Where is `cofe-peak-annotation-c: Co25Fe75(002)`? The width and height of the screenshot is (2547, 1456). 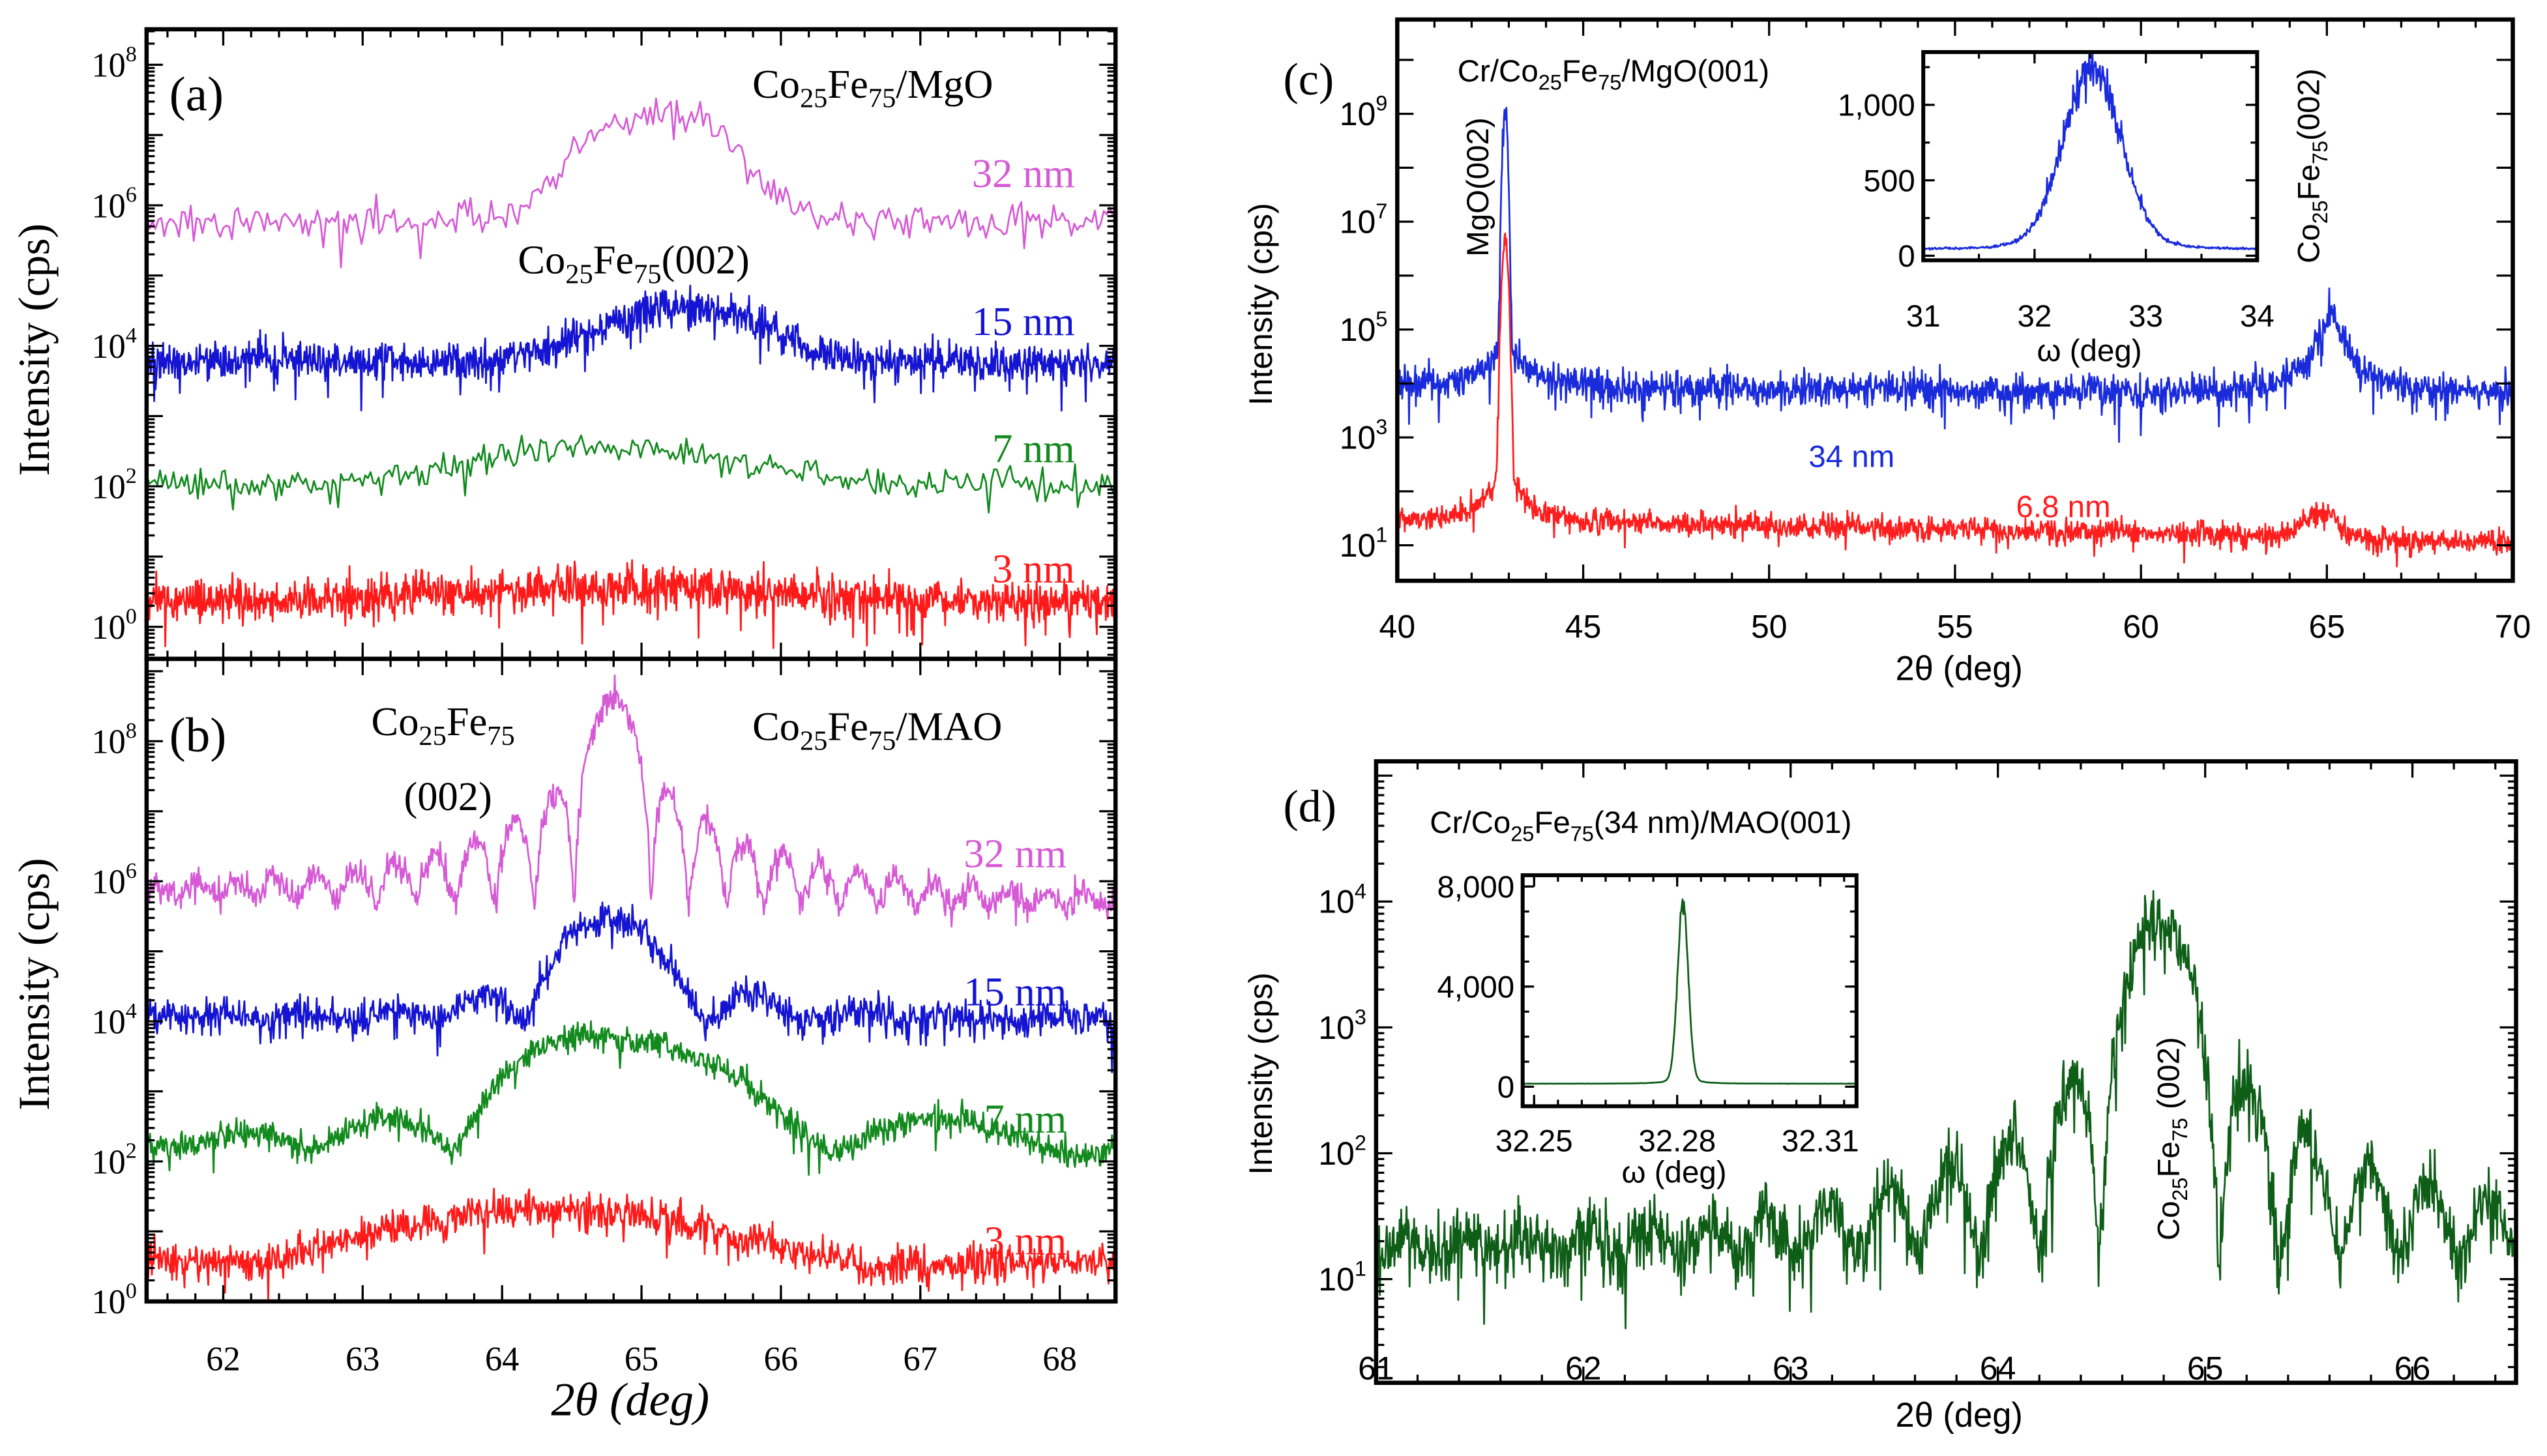
cofe-peak-annotation-c: Co25Fe75(002) is located at coordinates (2311, 165).